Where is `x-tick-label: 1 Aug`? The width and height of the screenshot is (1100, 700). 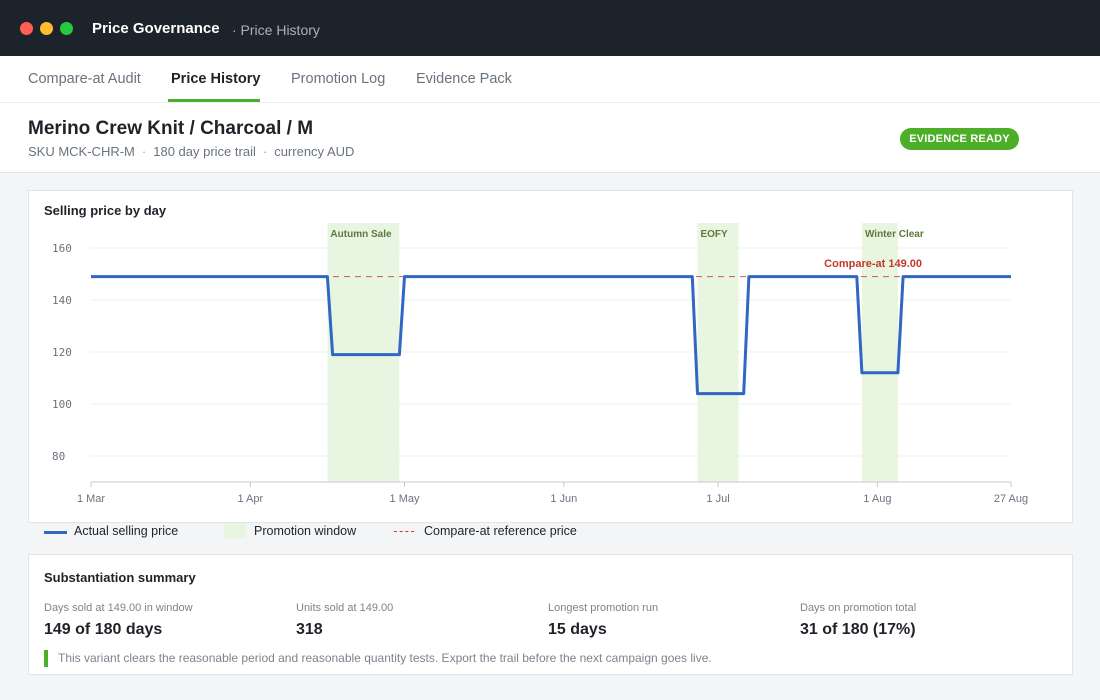
x-tick-label: 1 Aug is located at coordinates (877, 499).